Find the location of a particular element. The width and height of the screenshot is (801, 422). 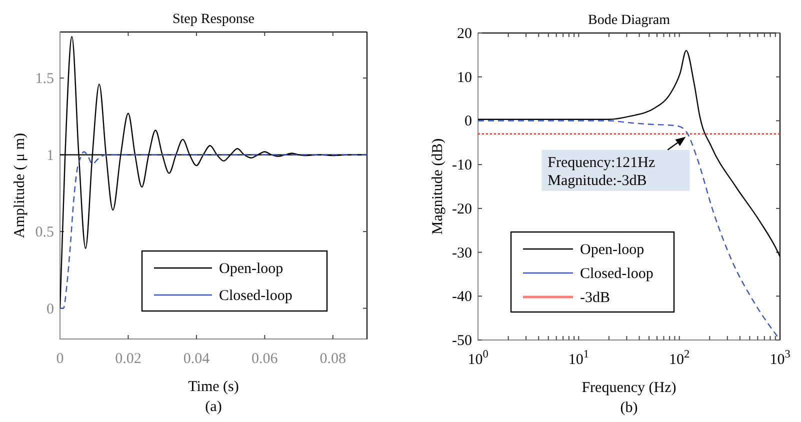

y-tick-label: -20 is located at coordinates (462, 209).